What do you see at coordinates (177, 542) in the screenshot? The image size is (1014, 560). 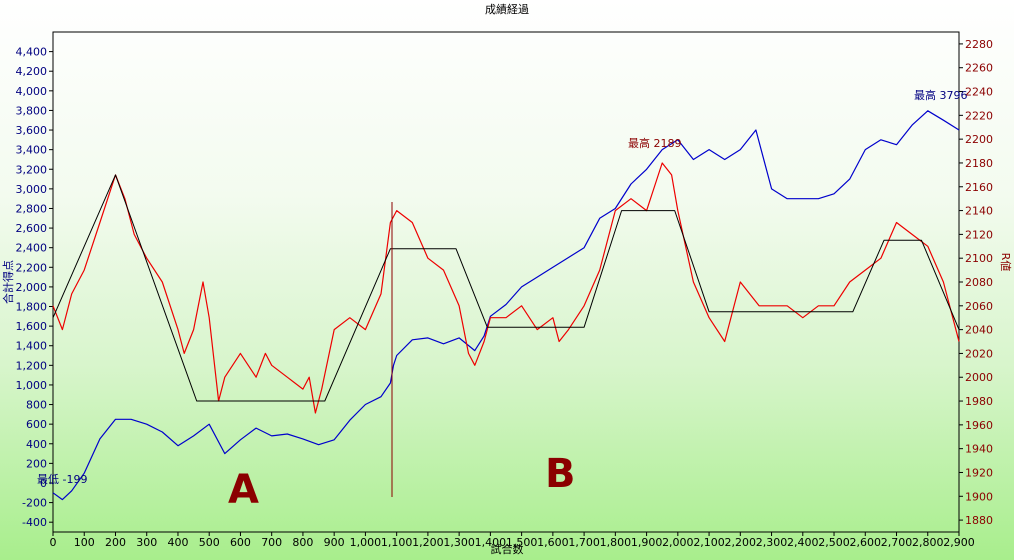 I see `x-tick-label: 400` at bounding box center [177, 542].